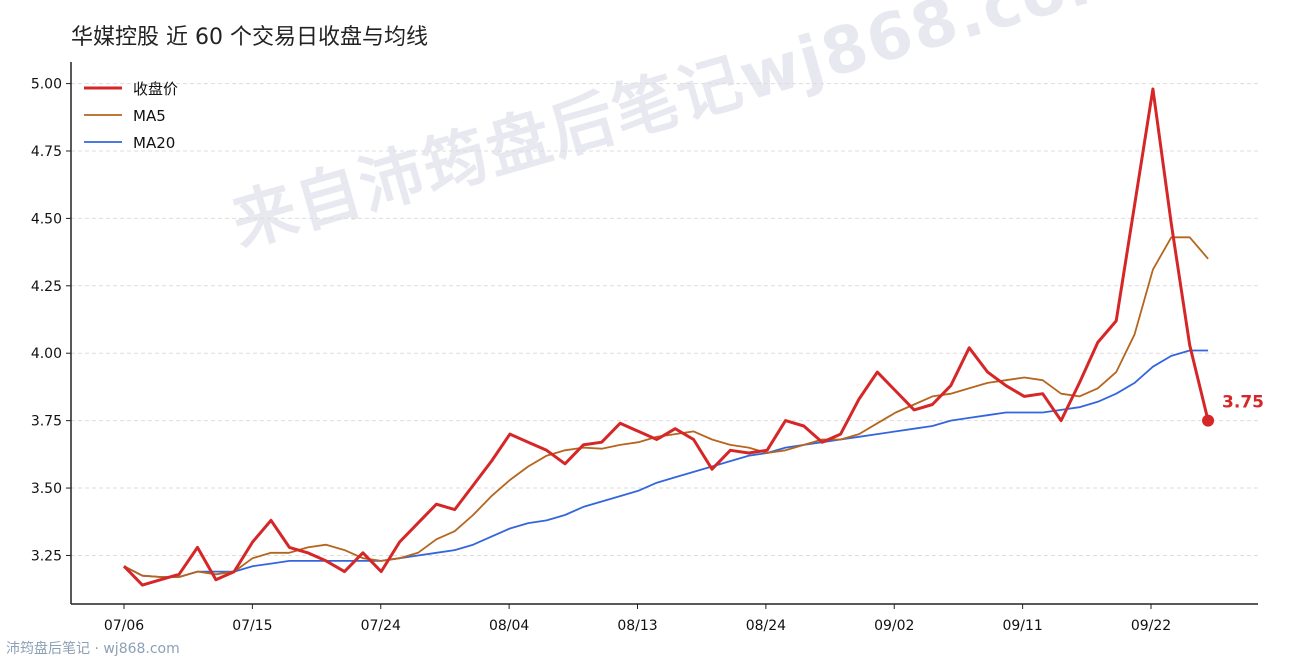  What do you see at coordinates (637, 626) in the screenshot?
I see `x-tick-label: 08/13` at bounding box center [637, 626].